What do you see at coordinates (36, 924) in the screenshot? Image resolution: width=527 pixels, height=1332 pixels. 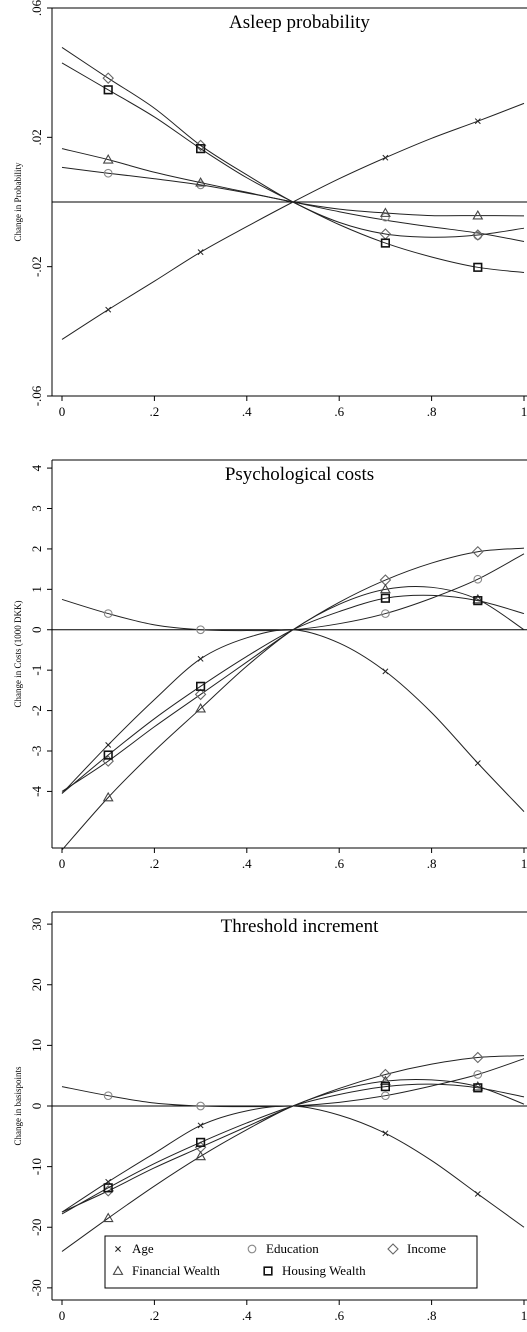 I see `y-tick-label: 30` at bounding box center [36, 924].